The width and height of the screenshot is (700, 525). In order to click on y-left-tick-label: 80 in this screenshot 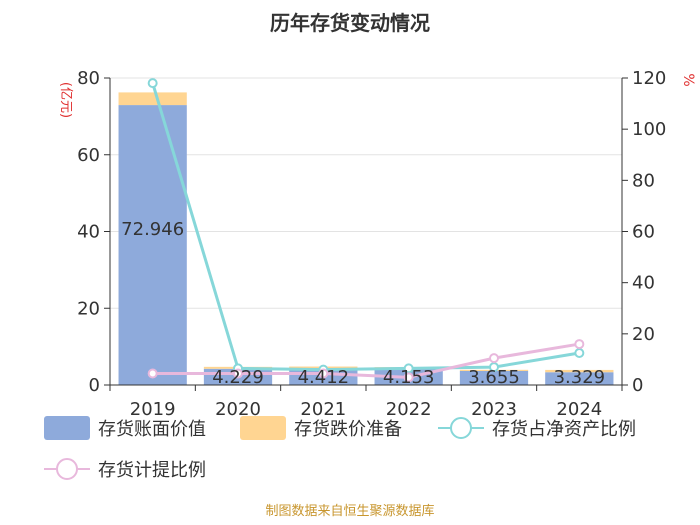, I will do `click(88, 78)`.